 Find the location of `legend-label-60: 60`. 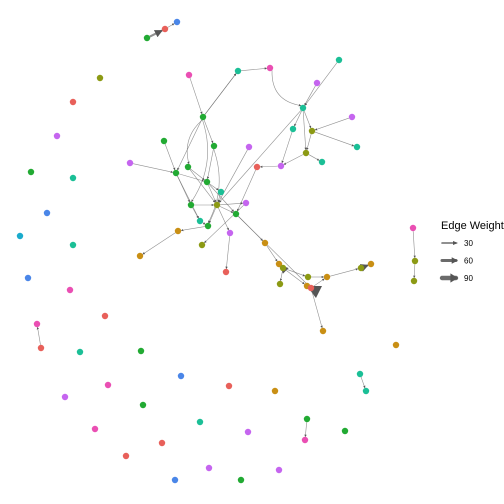

legend-label-60: 60 is located at coordinates (468, 261).